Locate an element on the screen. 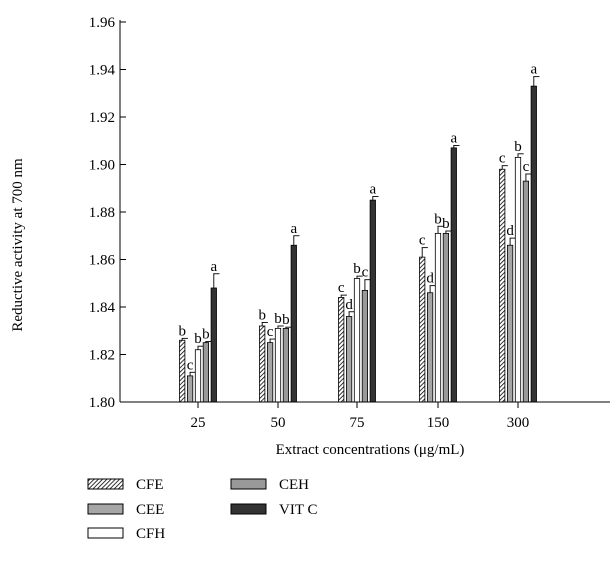  y-tick-label: 1.90 is located at coordinates (102, 166).